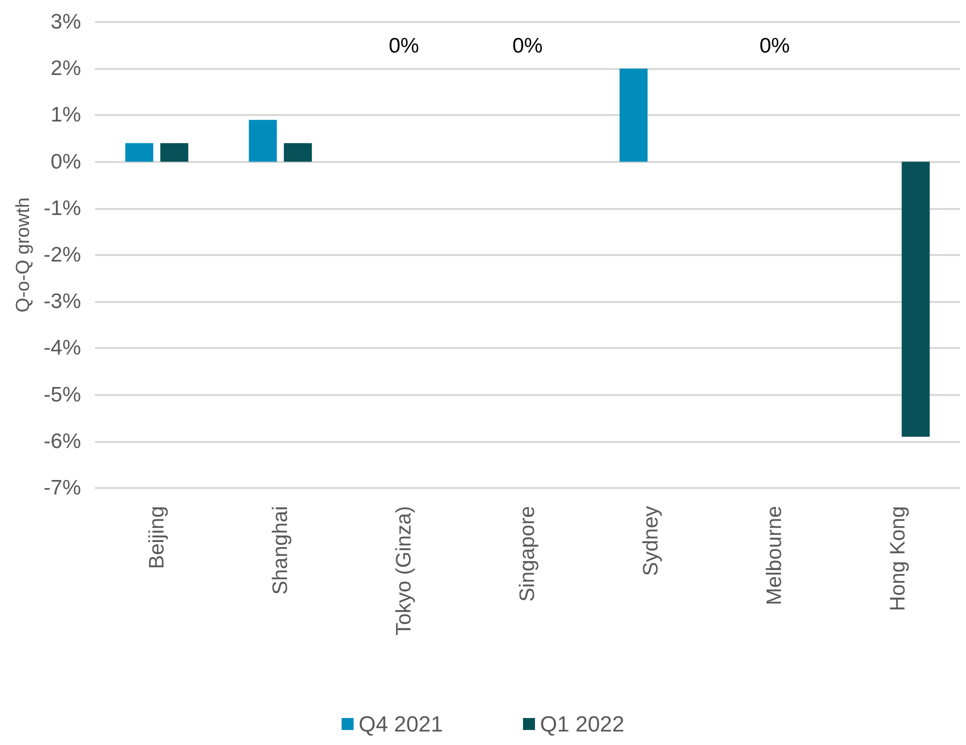  I want to click on y-tick-label: -6%, so click(62, 441).